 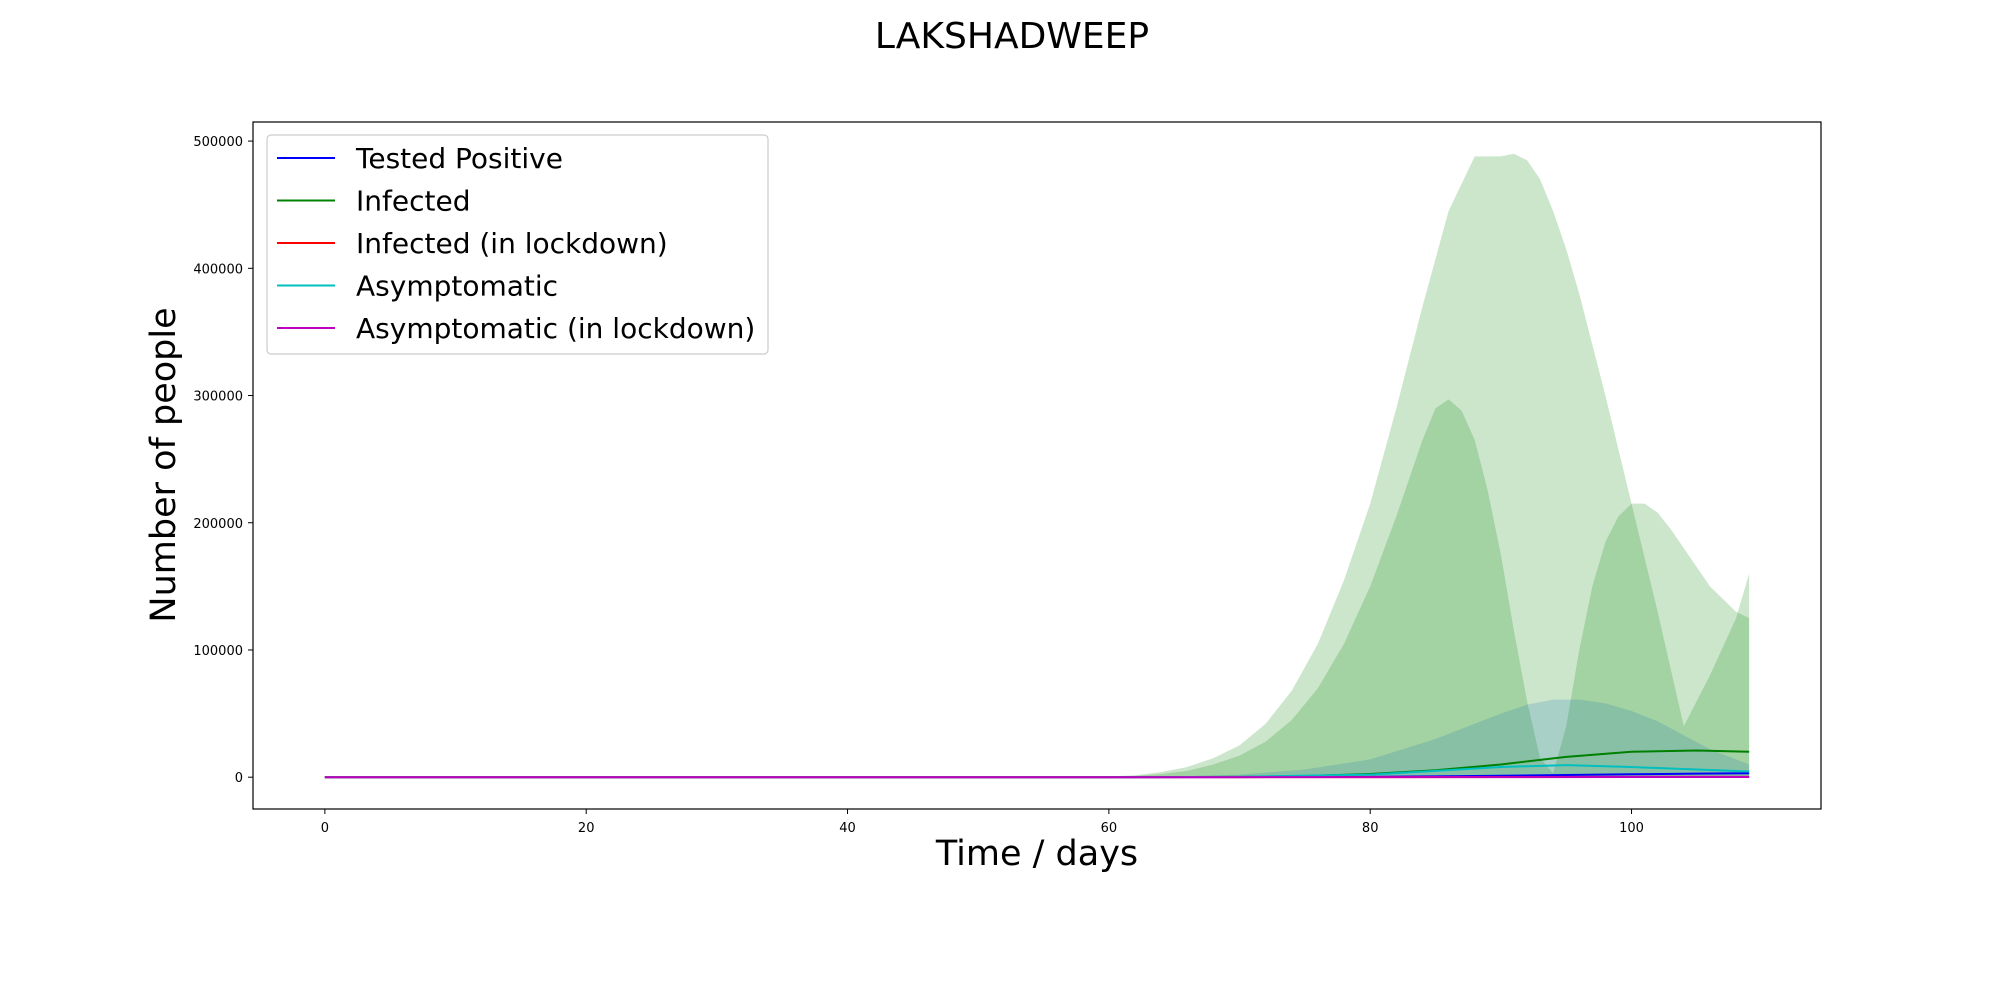 I want to click on x-axis-ticks: 0 20 40 60 80 100, so click(x=982, y=822).